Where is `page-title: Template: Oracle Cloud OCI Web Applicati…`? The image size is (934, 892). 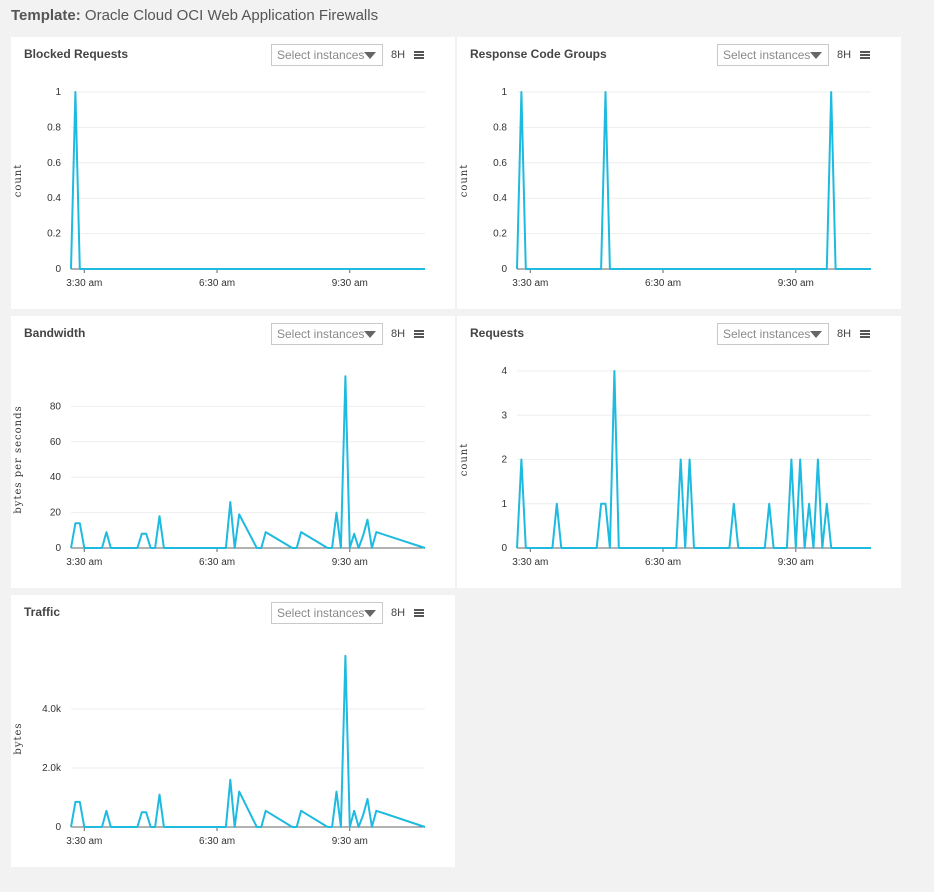
page-title: Template: Oracle Cloud OCI Web Applicati… is located at coordinates (194, 15).